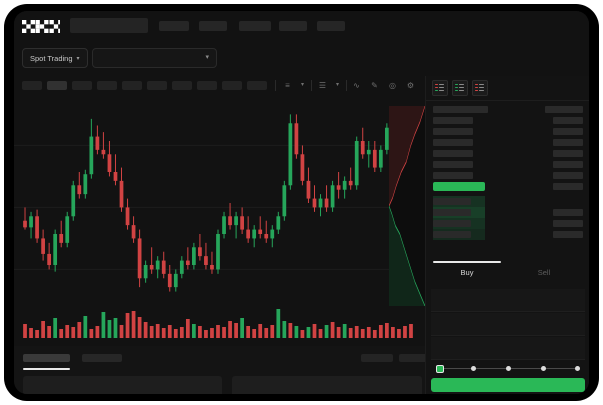 The image size is (603, 405). I want to click on orderbook, so click(507, 181).